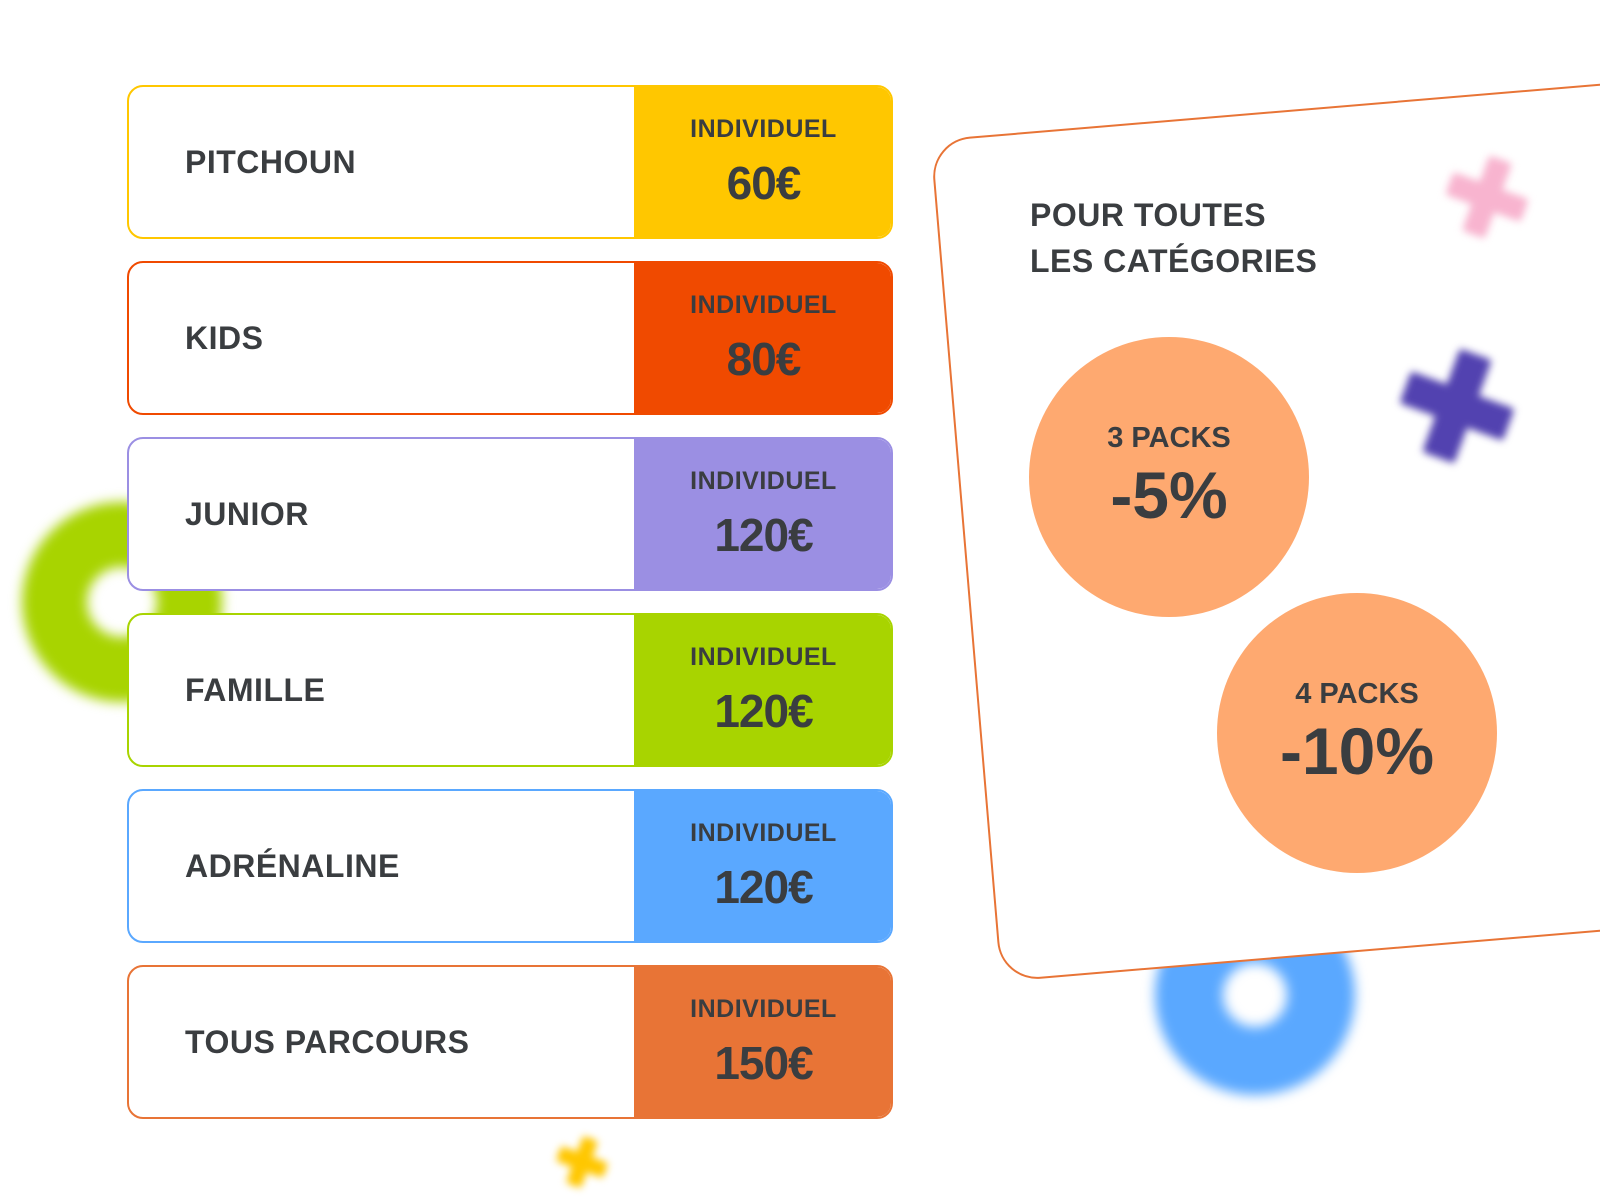  I want to click on discount-circle-4-packs: 4 PACKS -10%, so click(1357, 733).